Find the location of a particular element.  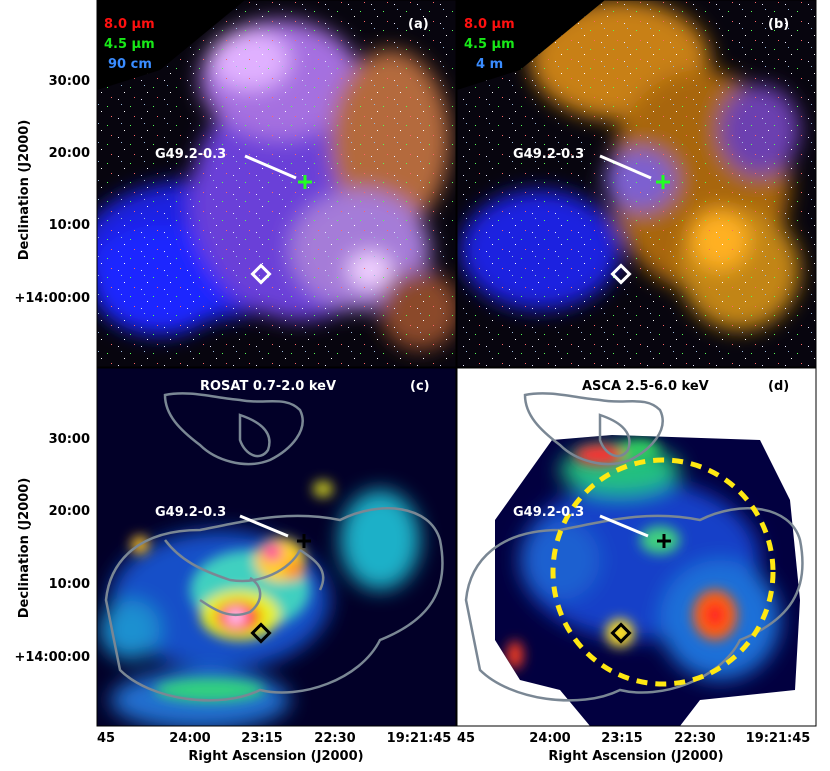

ytick-bottom-2: 10:00 is located at coordinates (69, 584).